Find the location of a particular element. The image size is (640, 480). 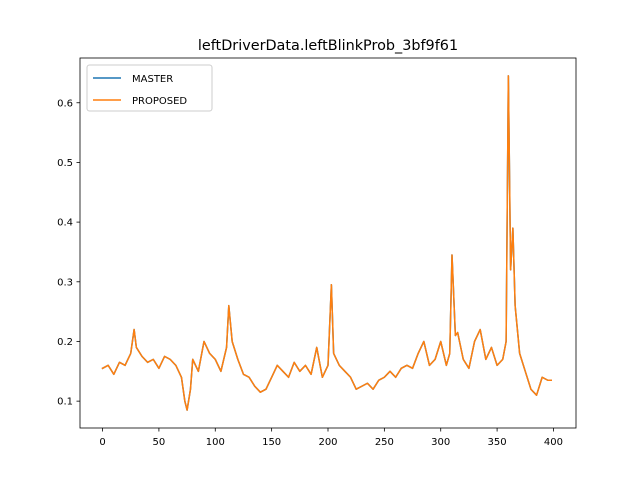

x-tick-label: 100 is located at coordinates (215, 442).